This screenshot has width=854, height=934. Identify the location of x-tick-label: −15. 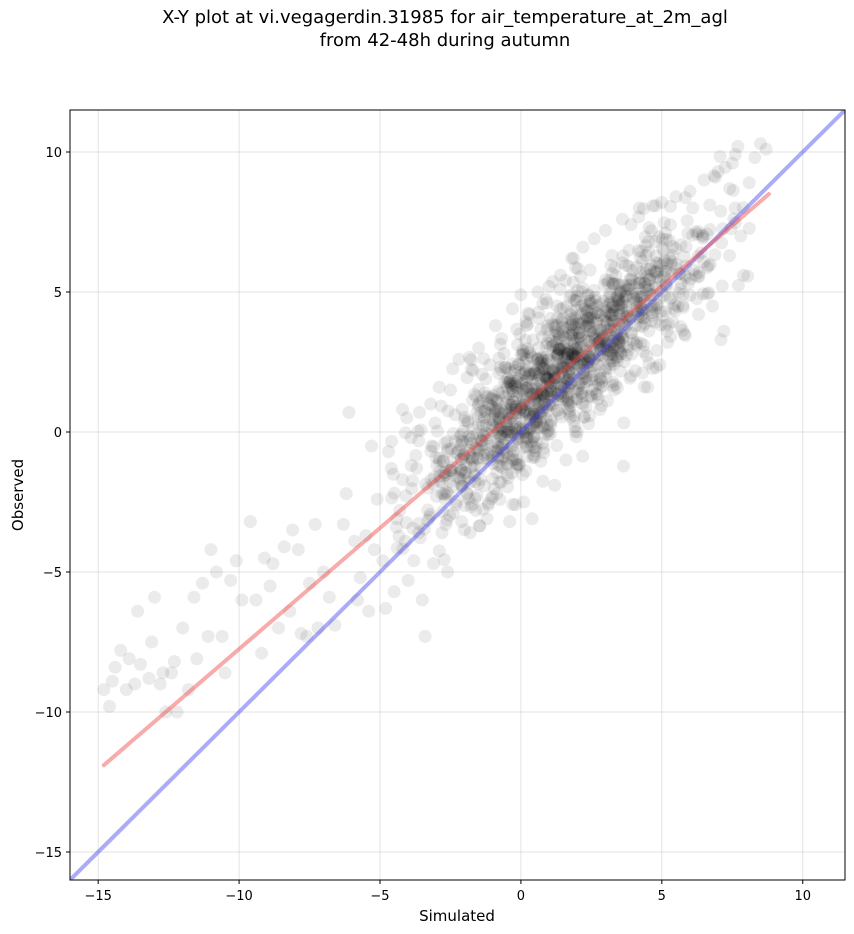
(97, 896).